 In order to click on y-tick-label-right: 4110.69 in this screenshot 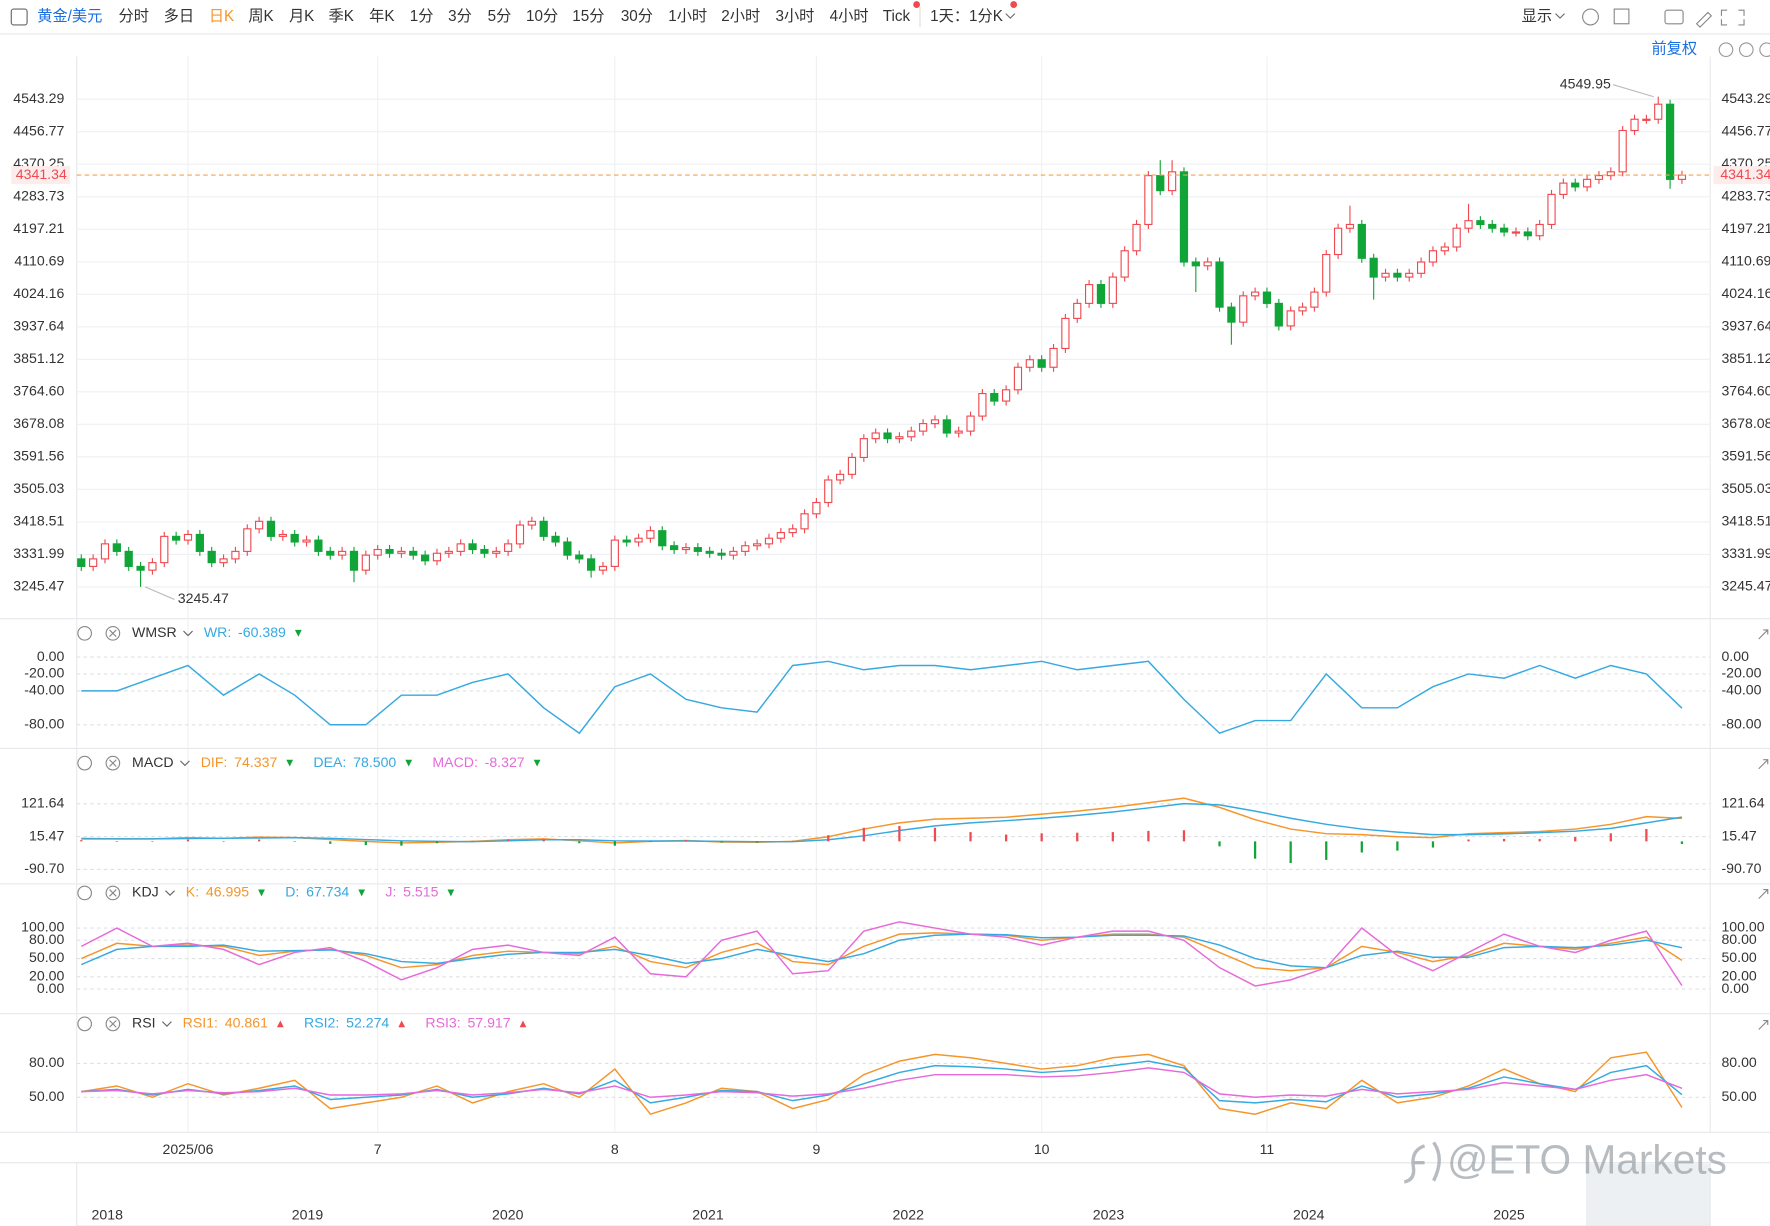, I will do `click(1745, 261)`.